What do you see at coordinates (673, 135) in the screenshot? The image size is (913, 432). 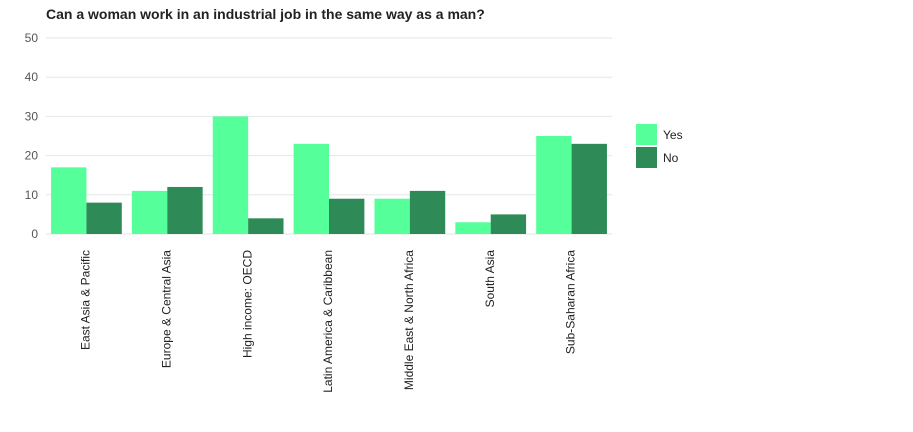 I see `legend-label-yes: Yes` at bounding box center [673, 135].